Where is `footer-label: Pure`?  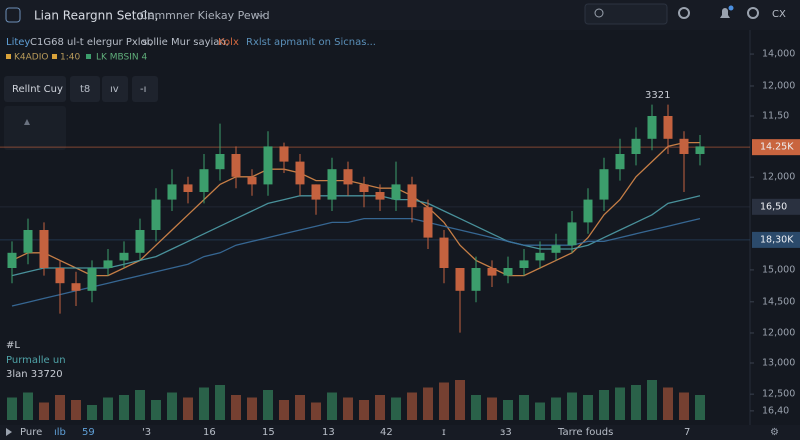 footer-label: Pure is located at coordinates (31, 432).